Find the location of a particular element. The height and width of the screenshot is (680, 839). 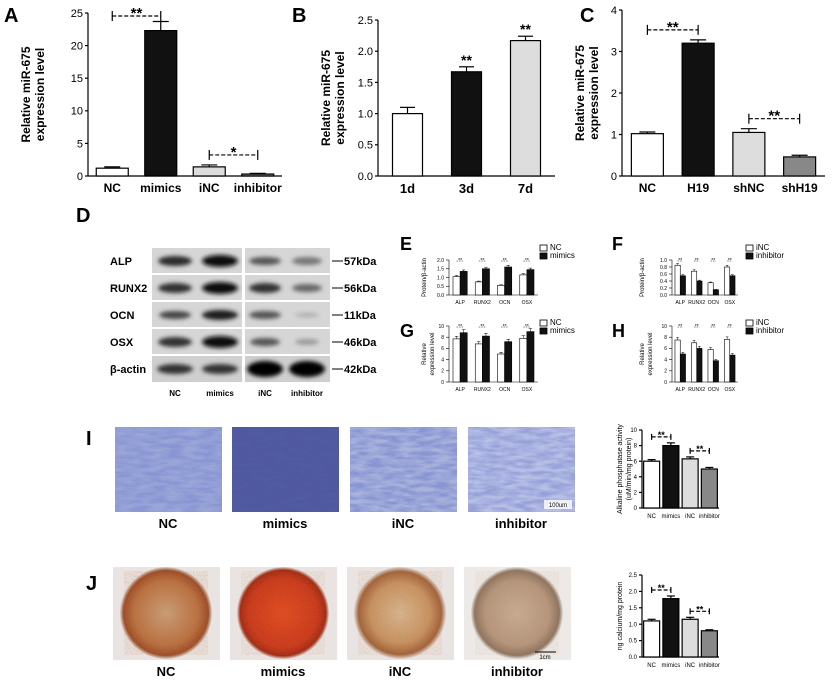

y-tick-label: 0.6 is located at coordinates (663, 275).